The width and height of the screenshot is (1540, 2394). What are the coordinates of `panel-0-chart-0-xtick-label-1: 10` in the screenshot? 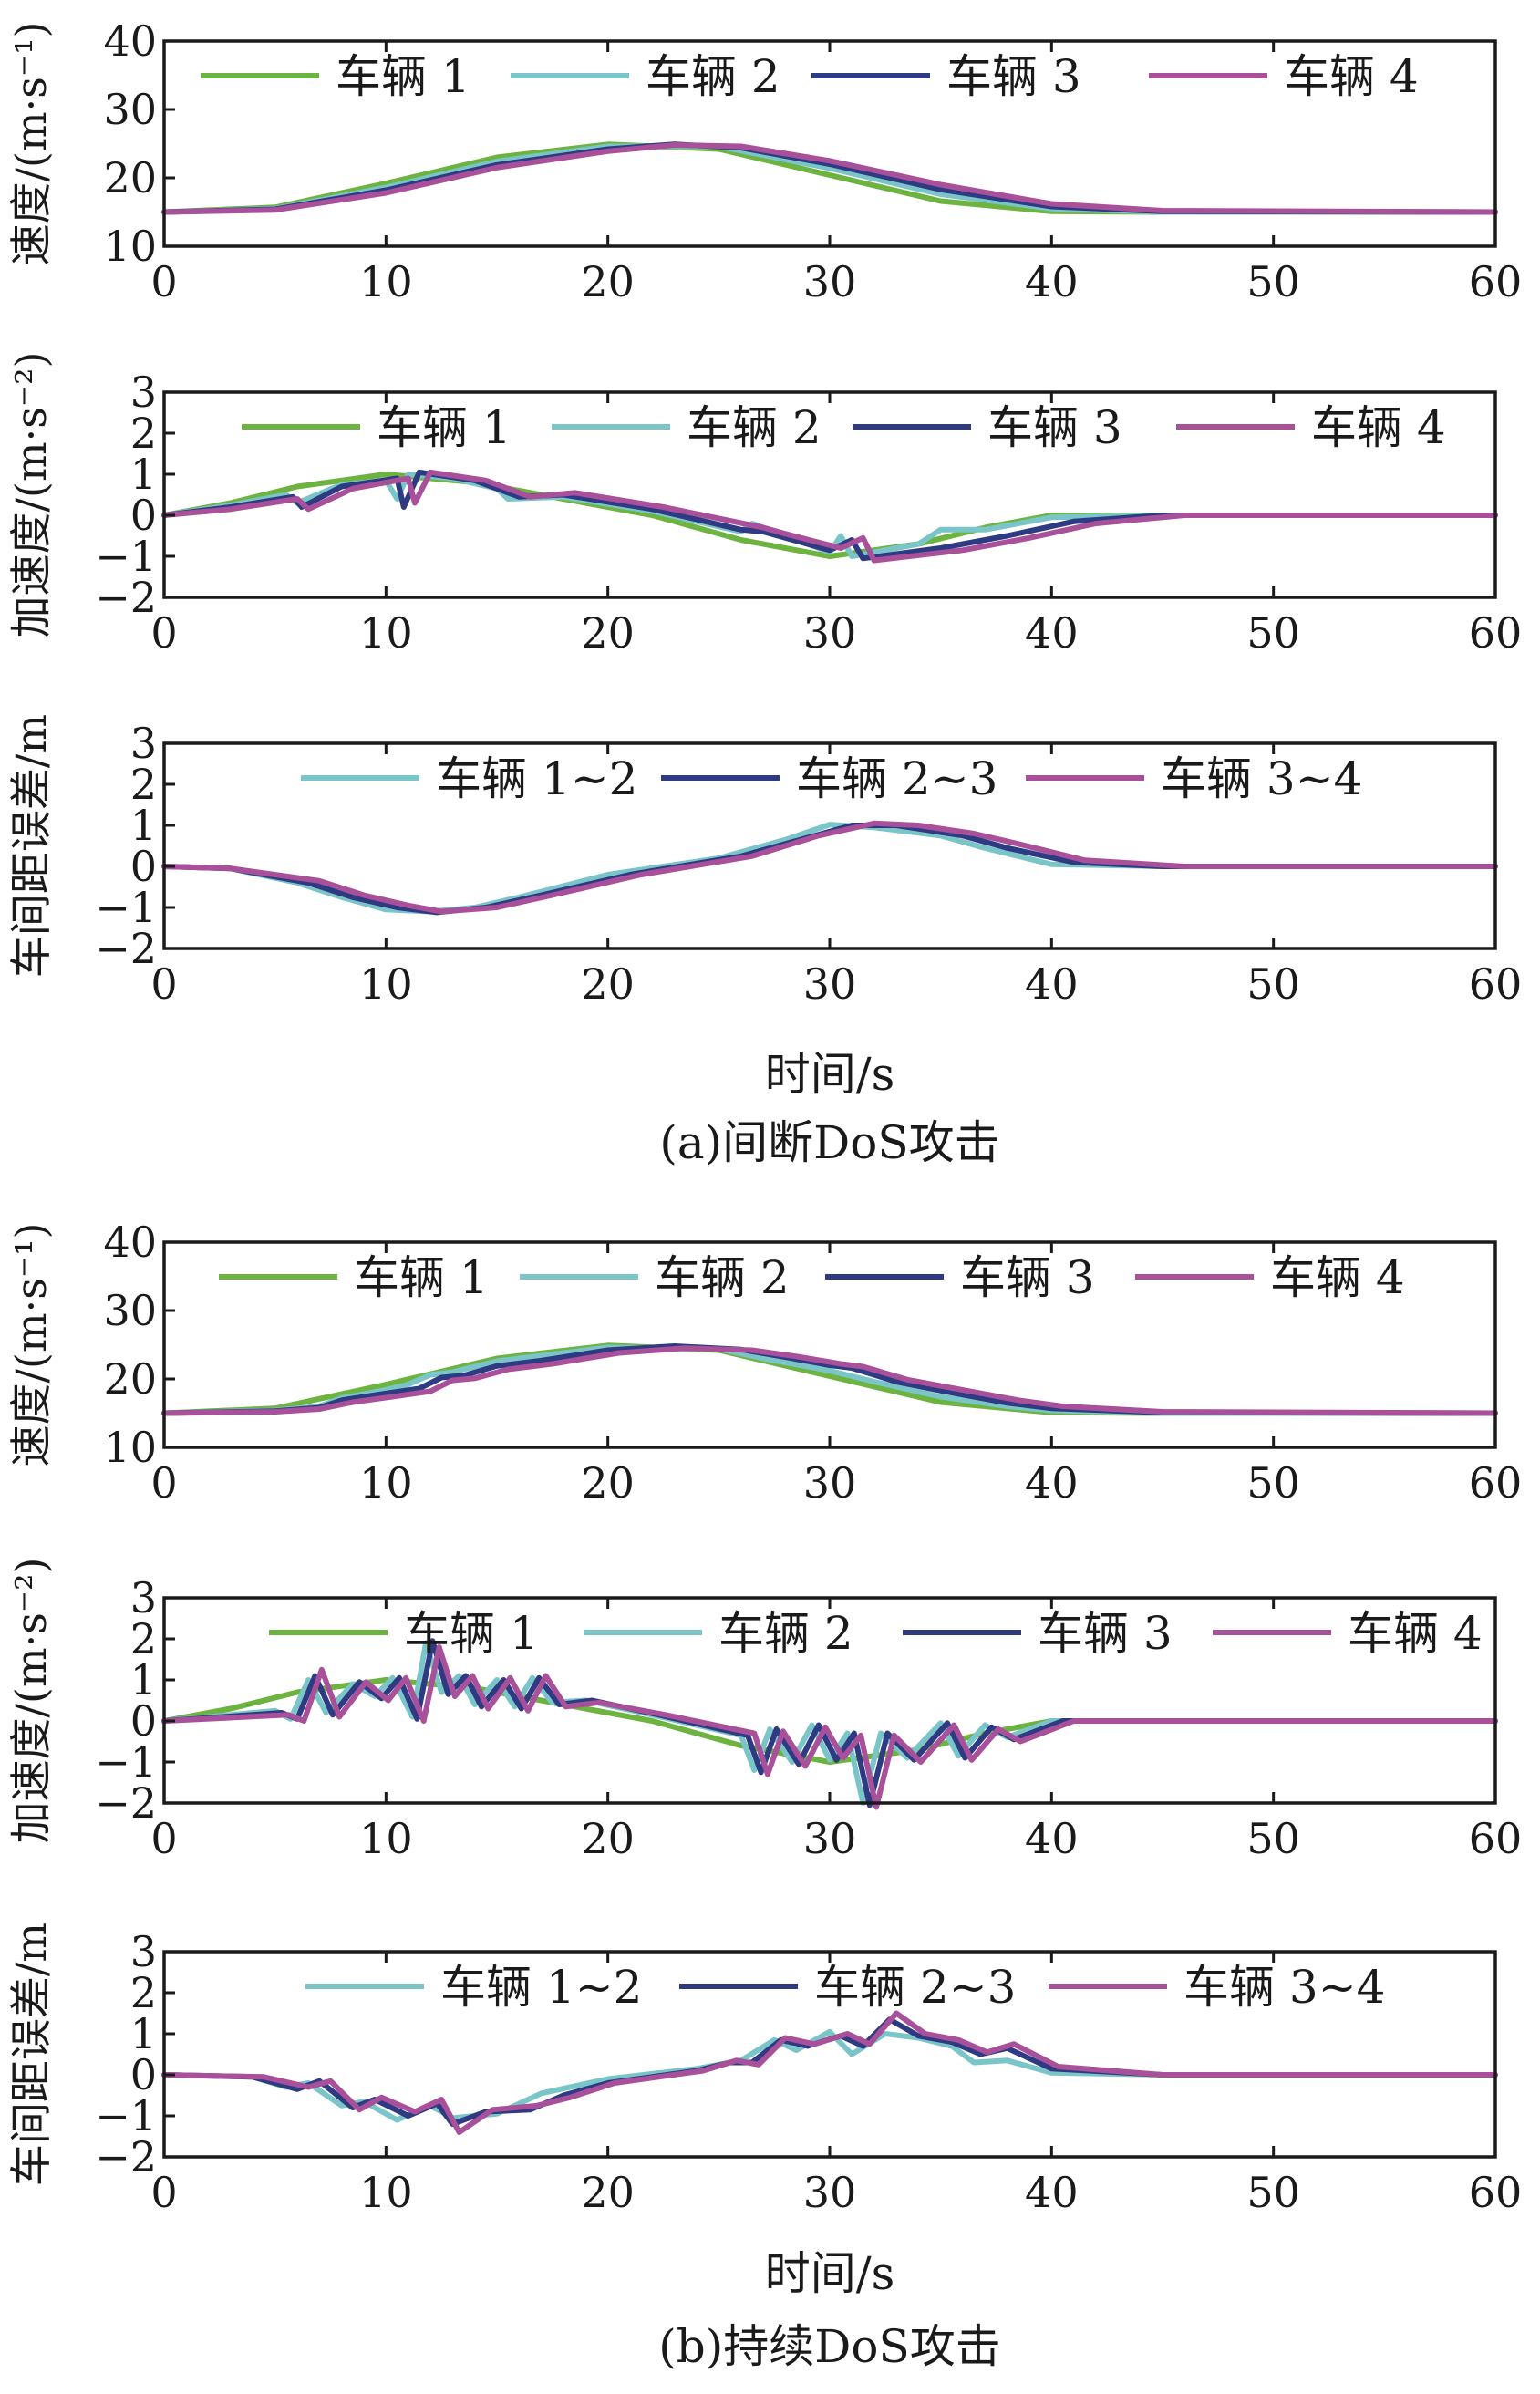 It's located at (386, 282).